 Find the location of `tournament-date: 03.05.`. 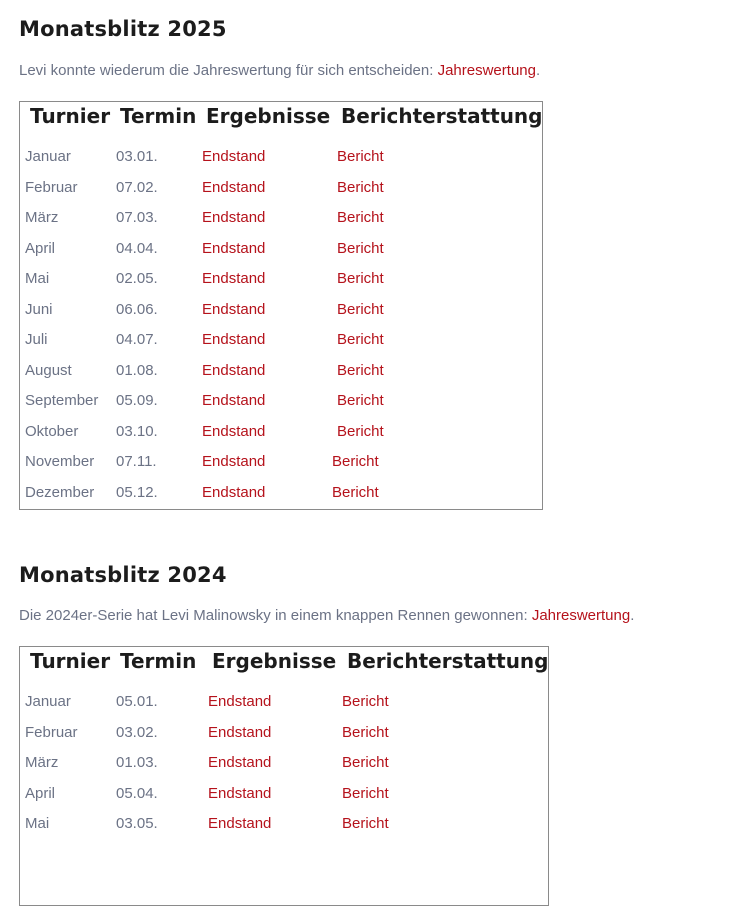

tournament-date: 03.05. is located at coordinates (137, 823).